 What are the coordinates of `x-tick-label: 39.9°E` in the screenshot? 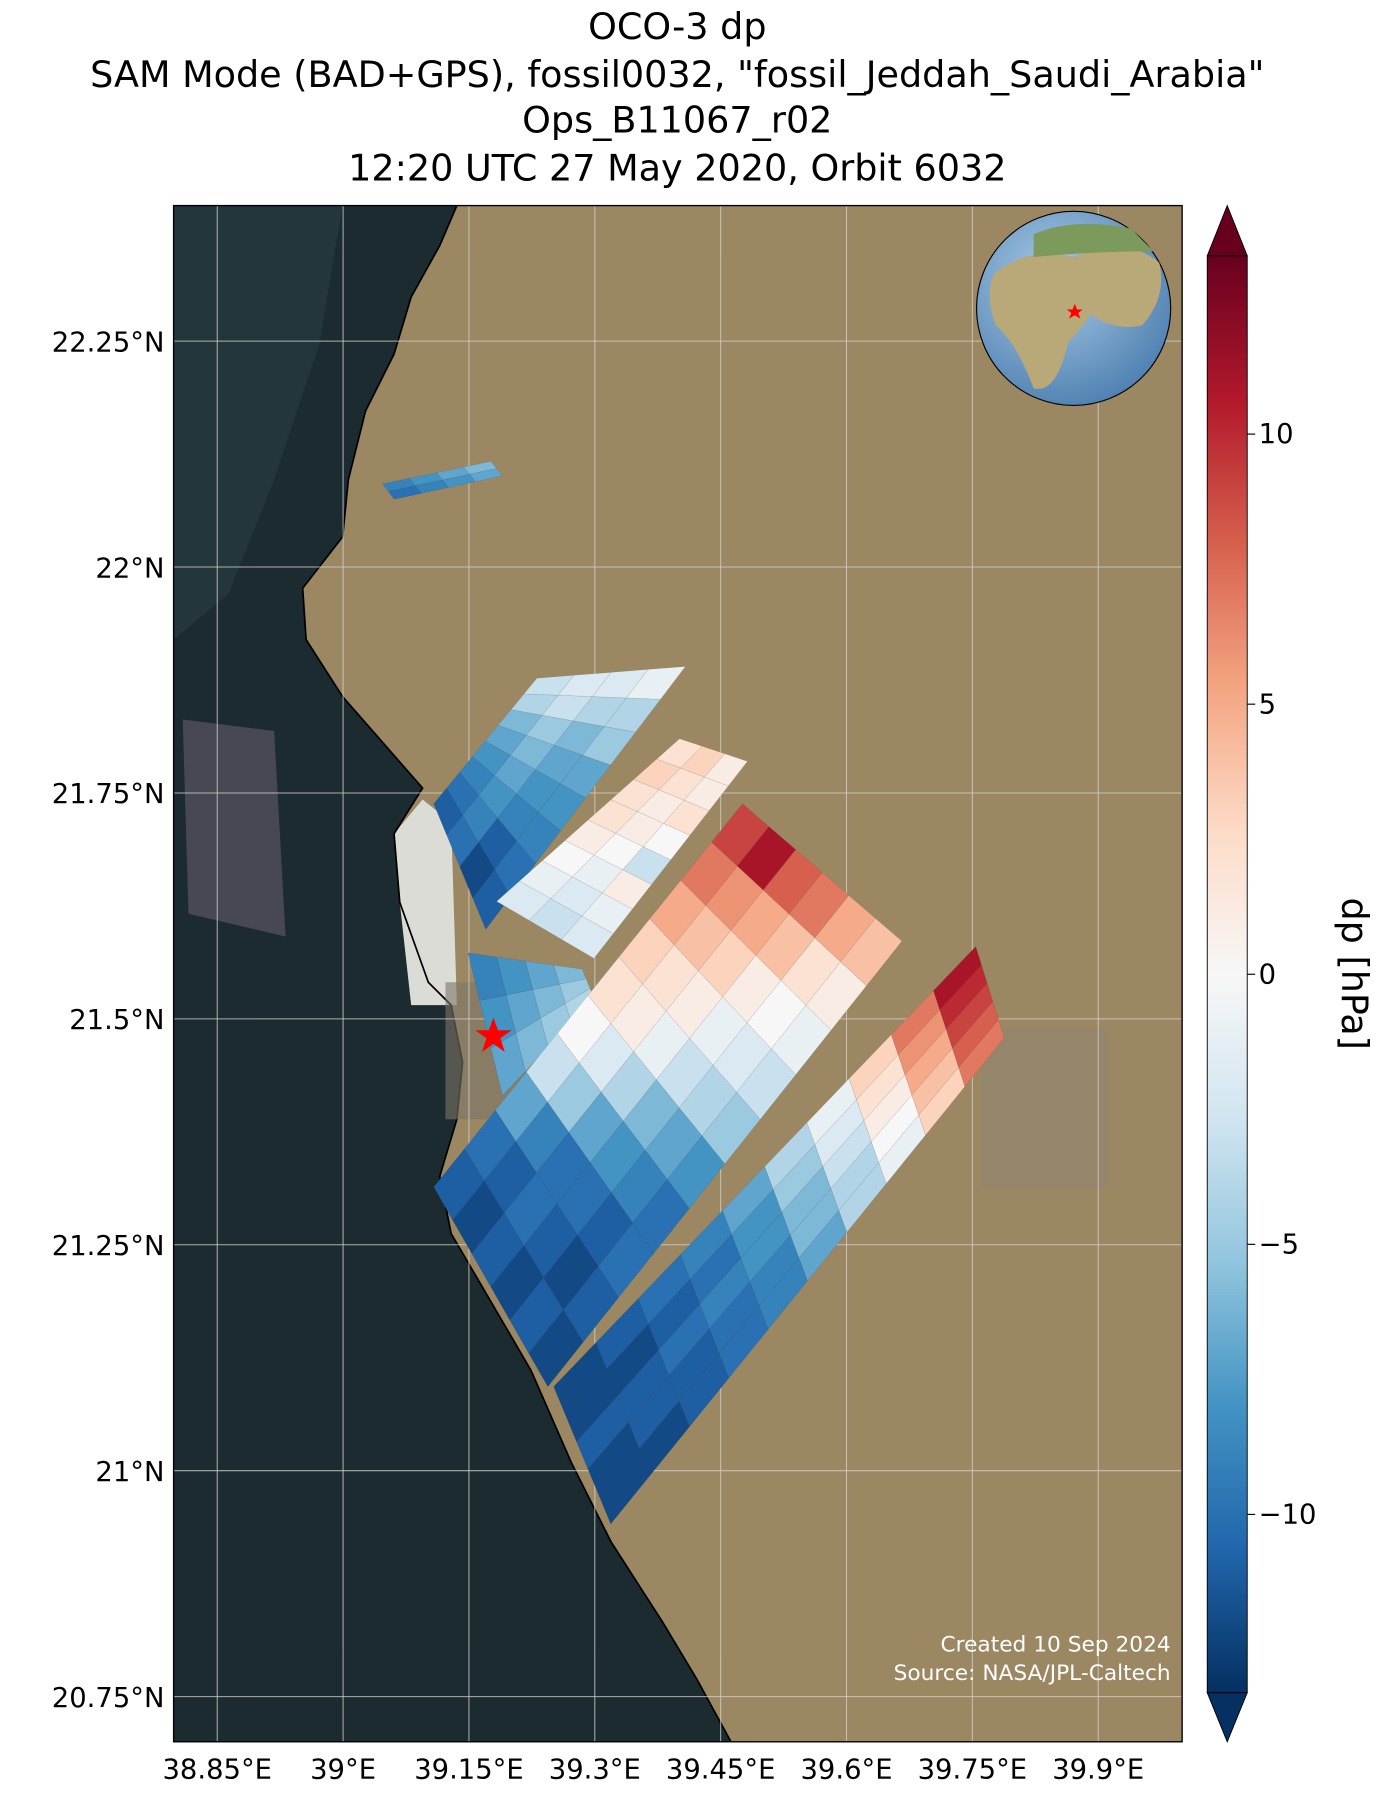 It's located at (1098, 1769).